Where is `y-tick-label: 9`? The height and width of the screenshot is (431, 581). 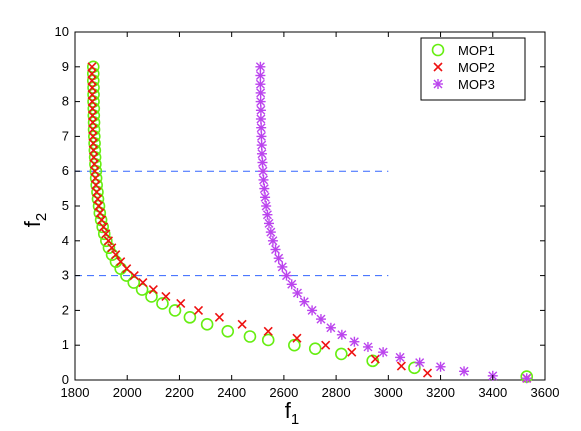
y-tick-label: 9 is located at coordinates (65, 66).